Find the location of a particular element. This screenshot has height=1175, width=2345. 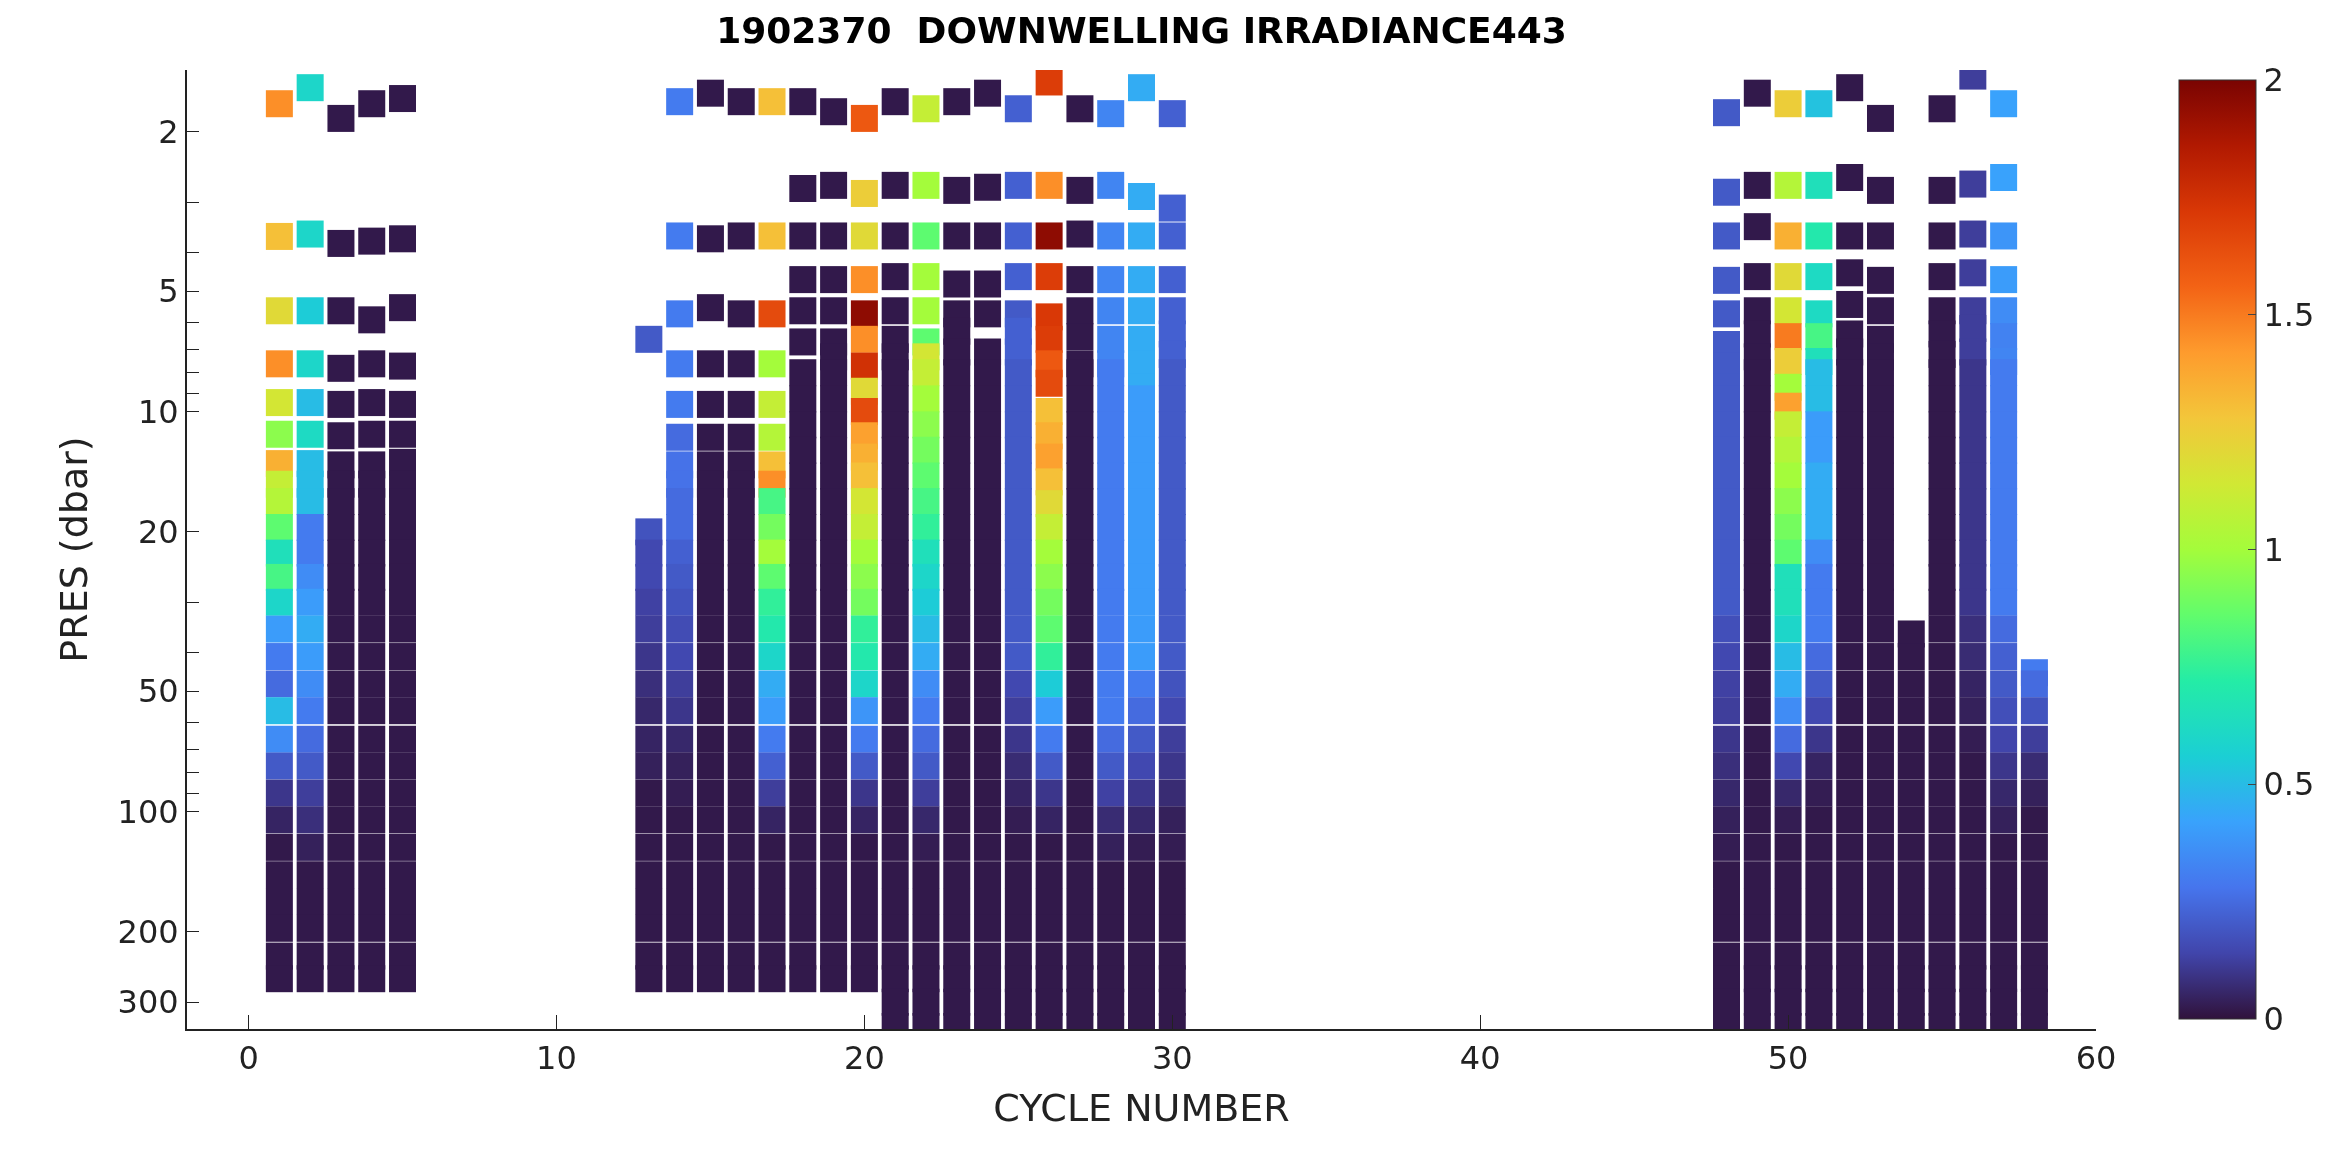

color-bar-label: 2 is located at coordinates (2273, 80).